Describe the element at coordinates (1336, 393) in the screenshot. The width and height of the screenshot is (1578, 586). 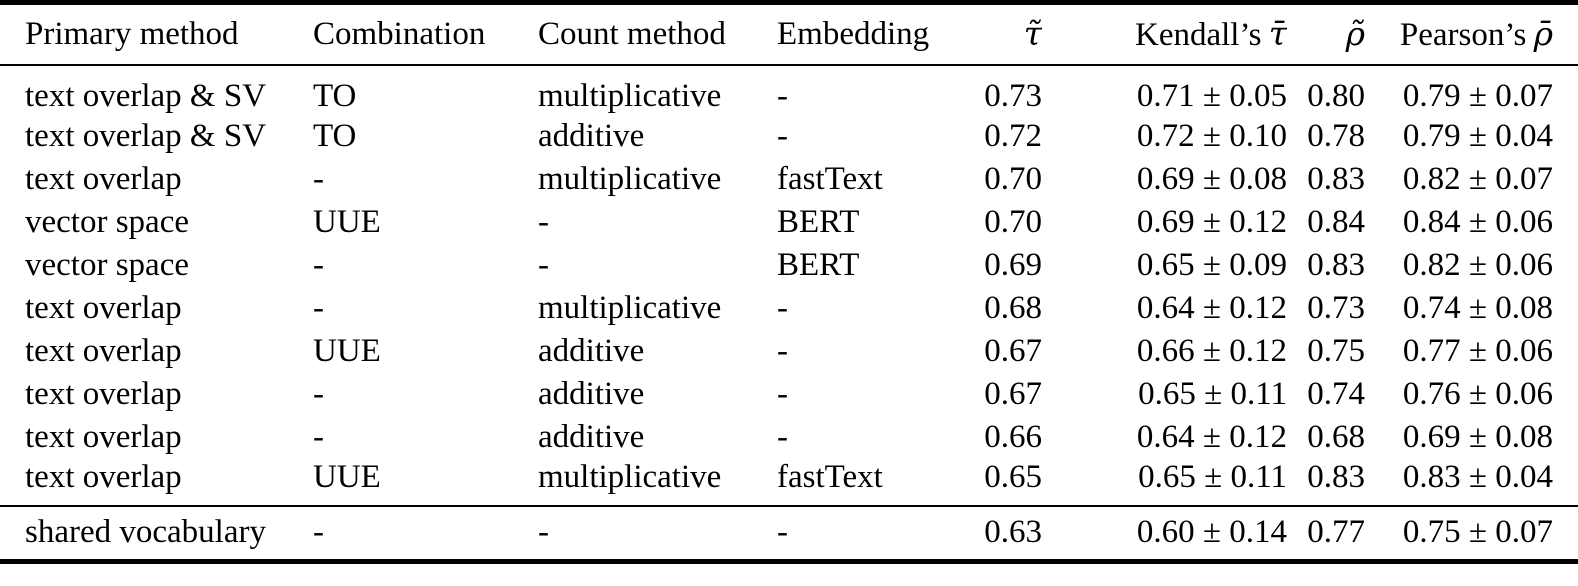
I see `cell-rho-tilde: 0.74` at that location.